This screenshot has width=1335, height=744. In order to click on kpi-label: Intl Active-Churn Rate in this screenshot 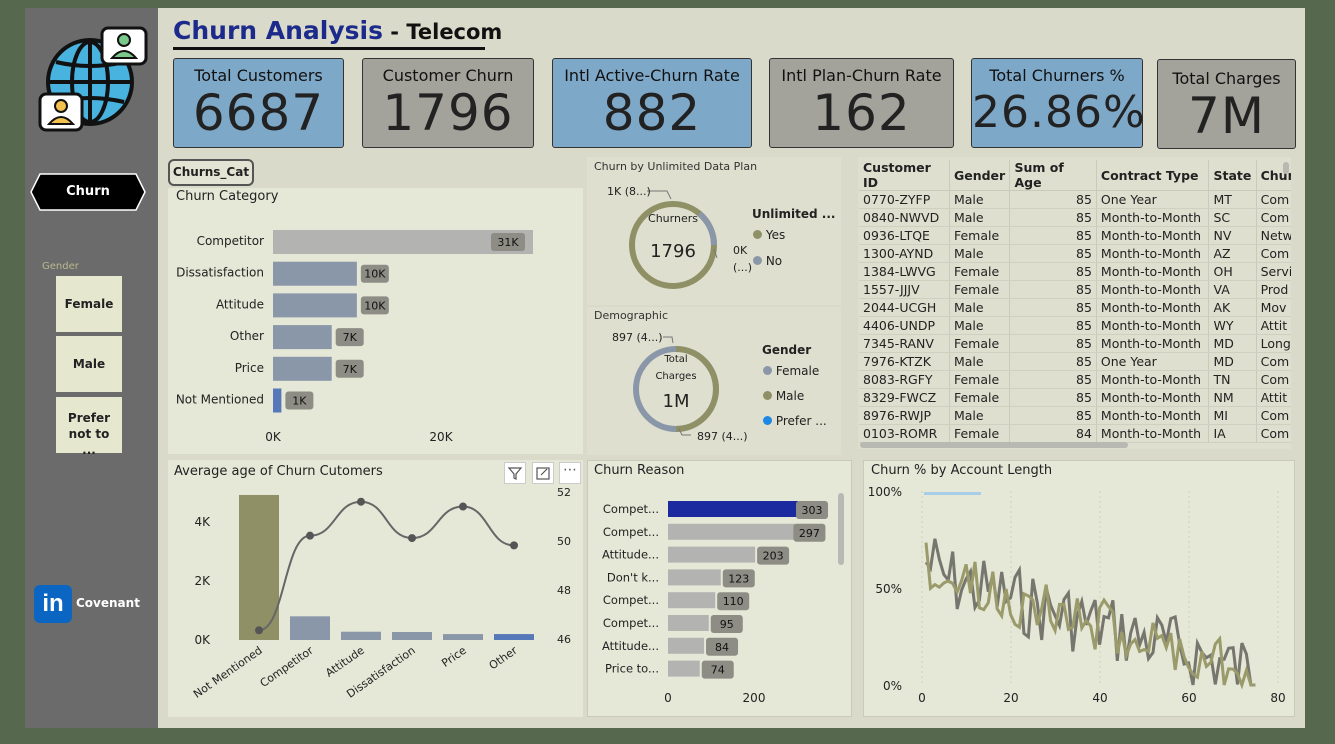, I will do `click(652, 75)`.